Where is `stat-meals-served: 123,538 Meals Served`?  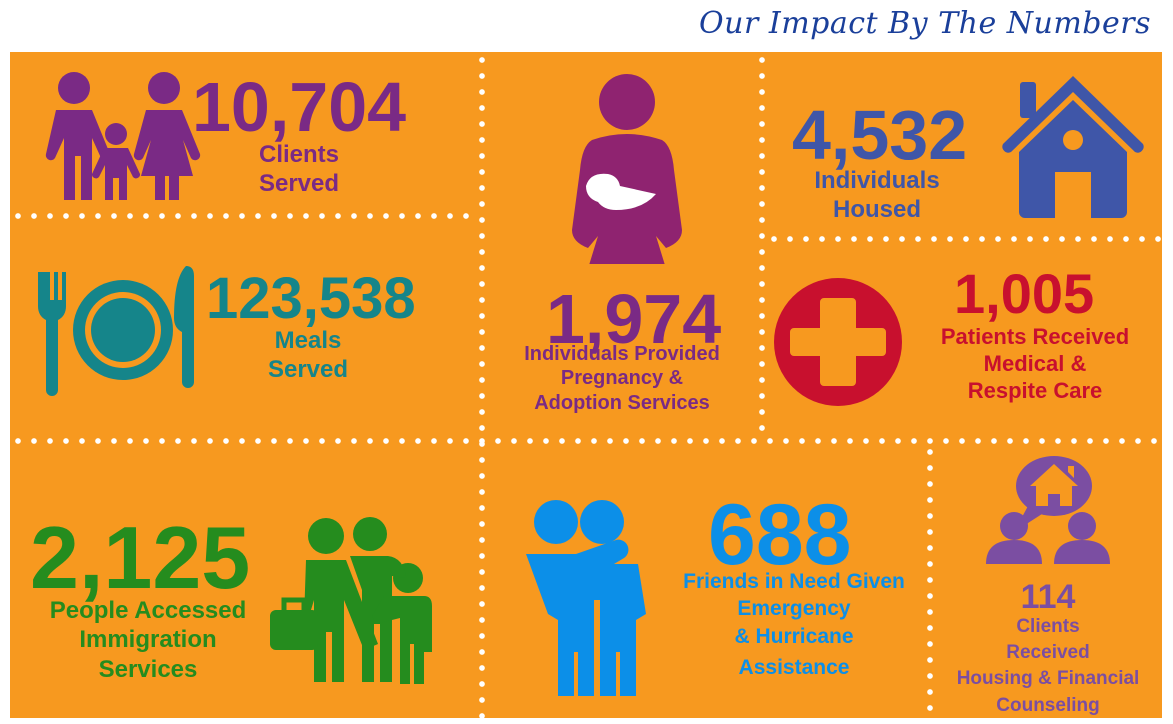
stat-meals-served: 123,538 Meals Served is located at coordinates (244, 329).